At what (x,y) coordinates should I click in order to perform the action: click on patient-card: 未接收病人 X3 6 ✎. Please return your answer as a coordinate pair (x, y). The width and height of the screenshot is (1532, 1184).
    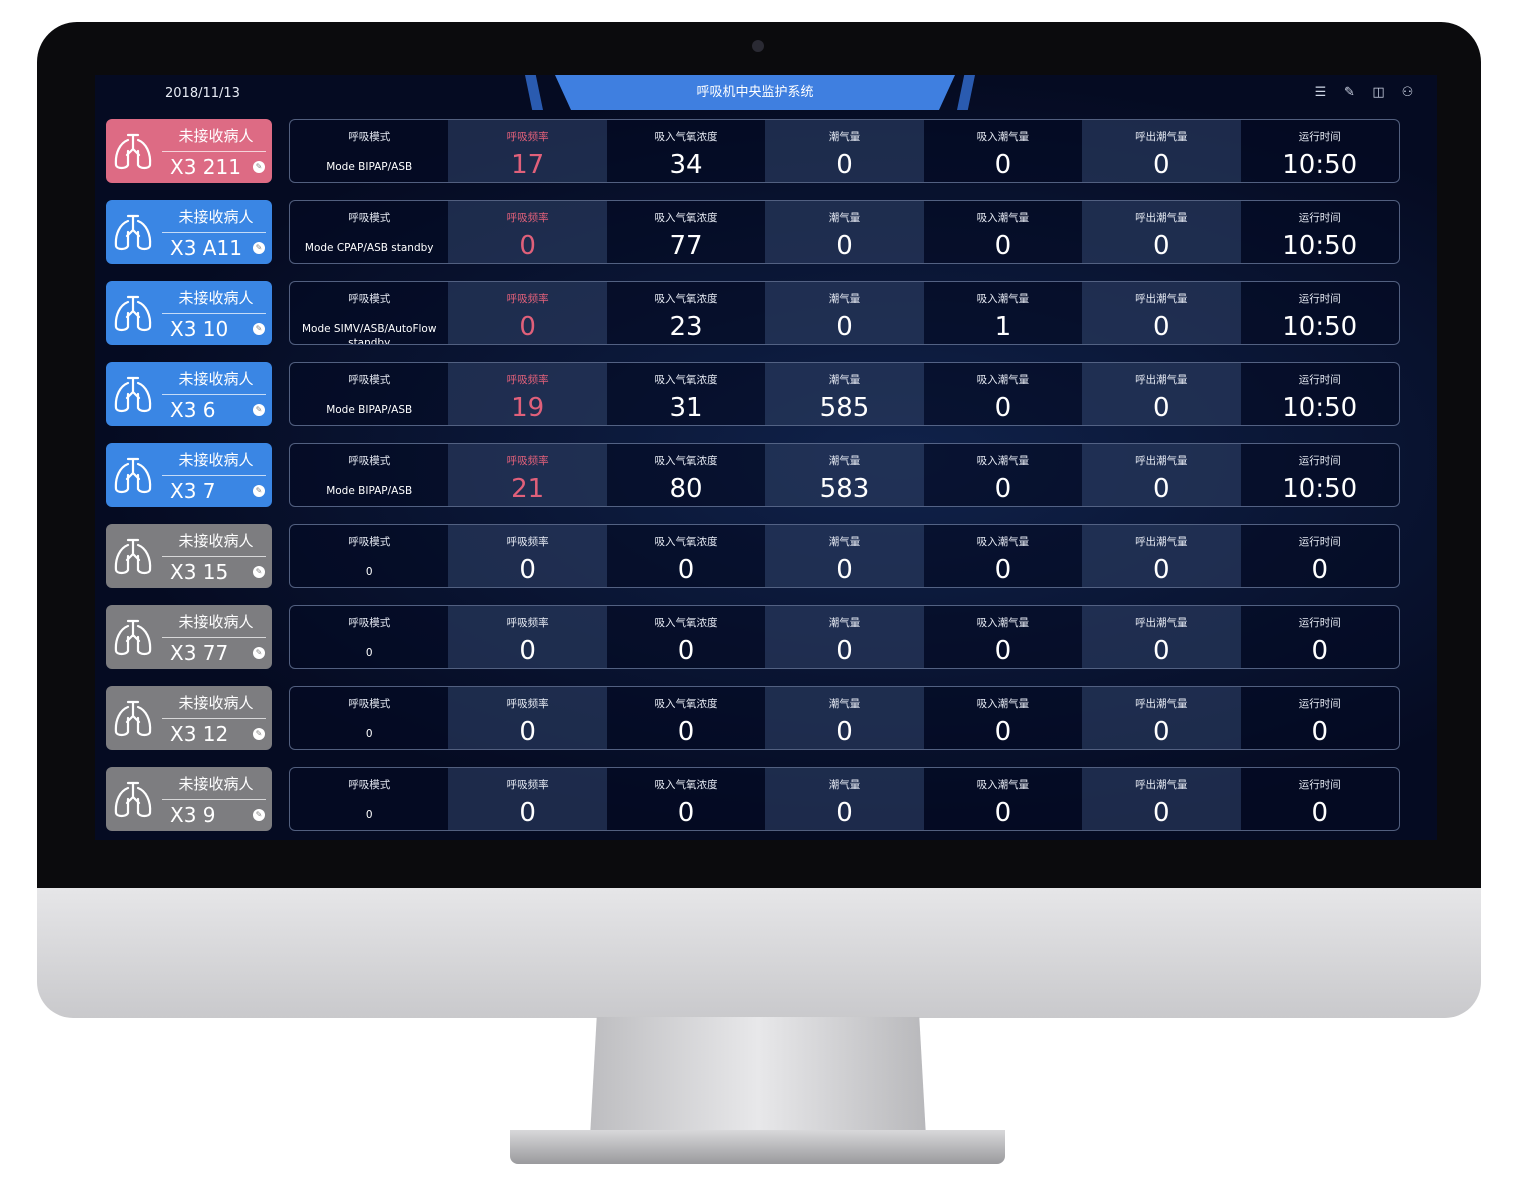
    Looking at the image, I should click on (189, 394).